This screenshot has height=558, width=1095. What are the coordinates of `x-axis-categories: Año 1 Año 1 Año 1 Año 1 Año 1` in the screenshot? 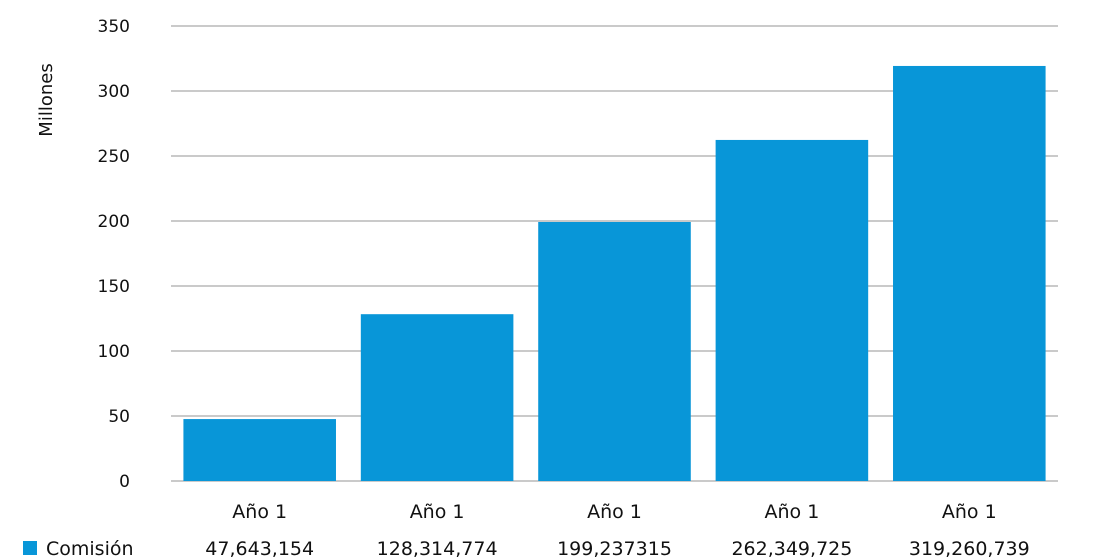 It's located at (614, 512).